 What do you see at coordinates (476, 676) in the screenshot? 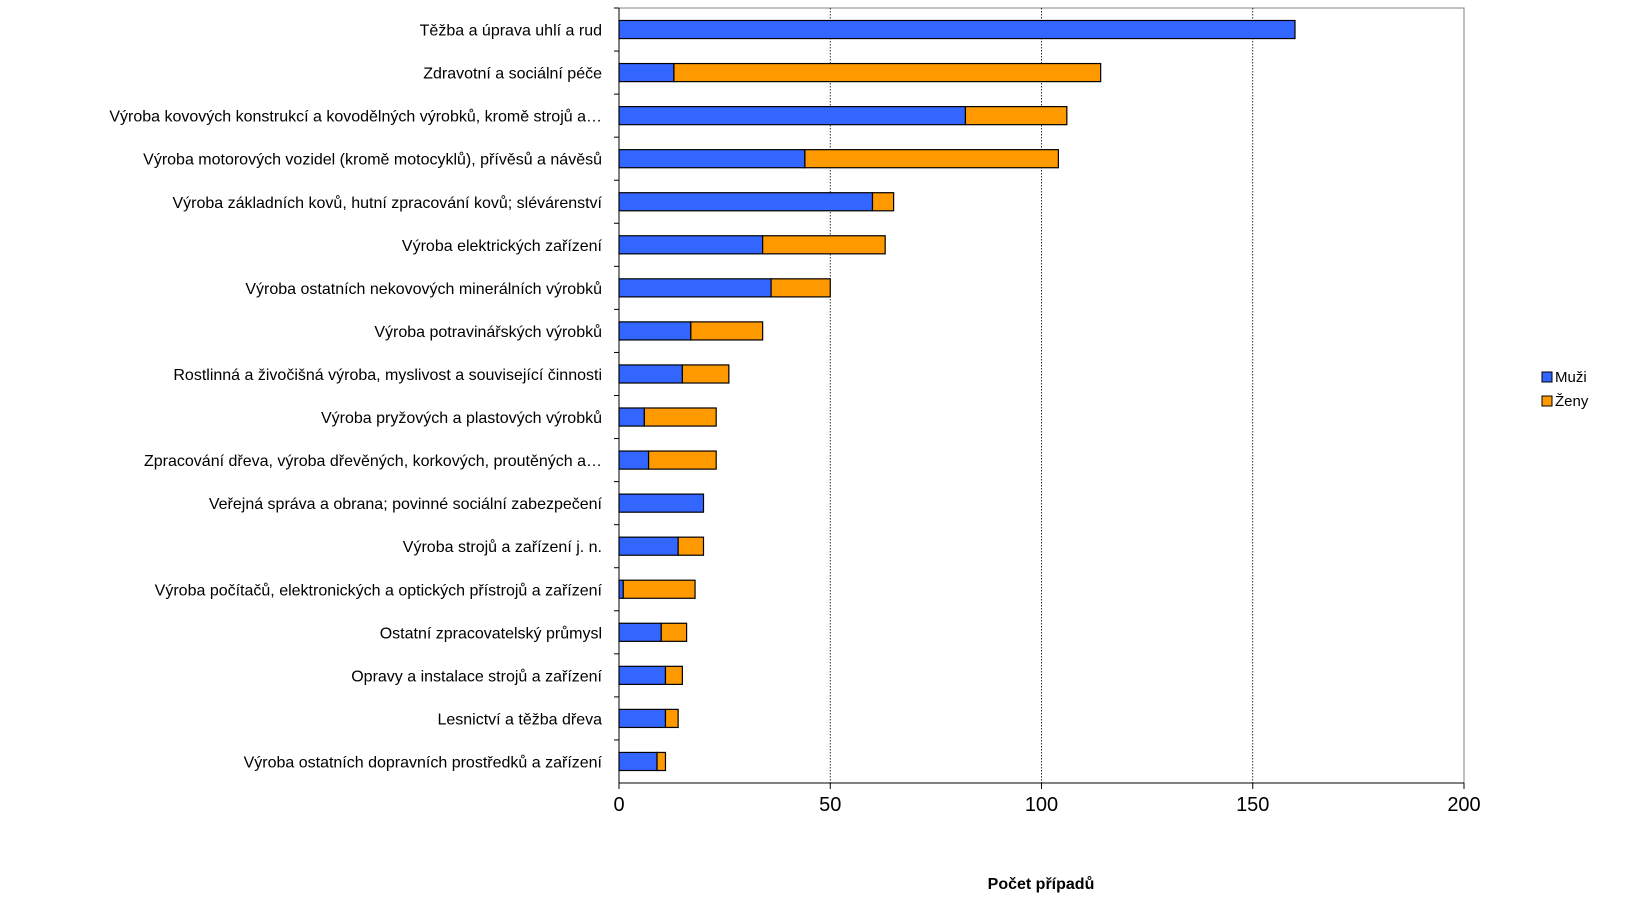
I see `category-label: Opravy a instalace strojů a zařízení` at bounding box center [476, 676].